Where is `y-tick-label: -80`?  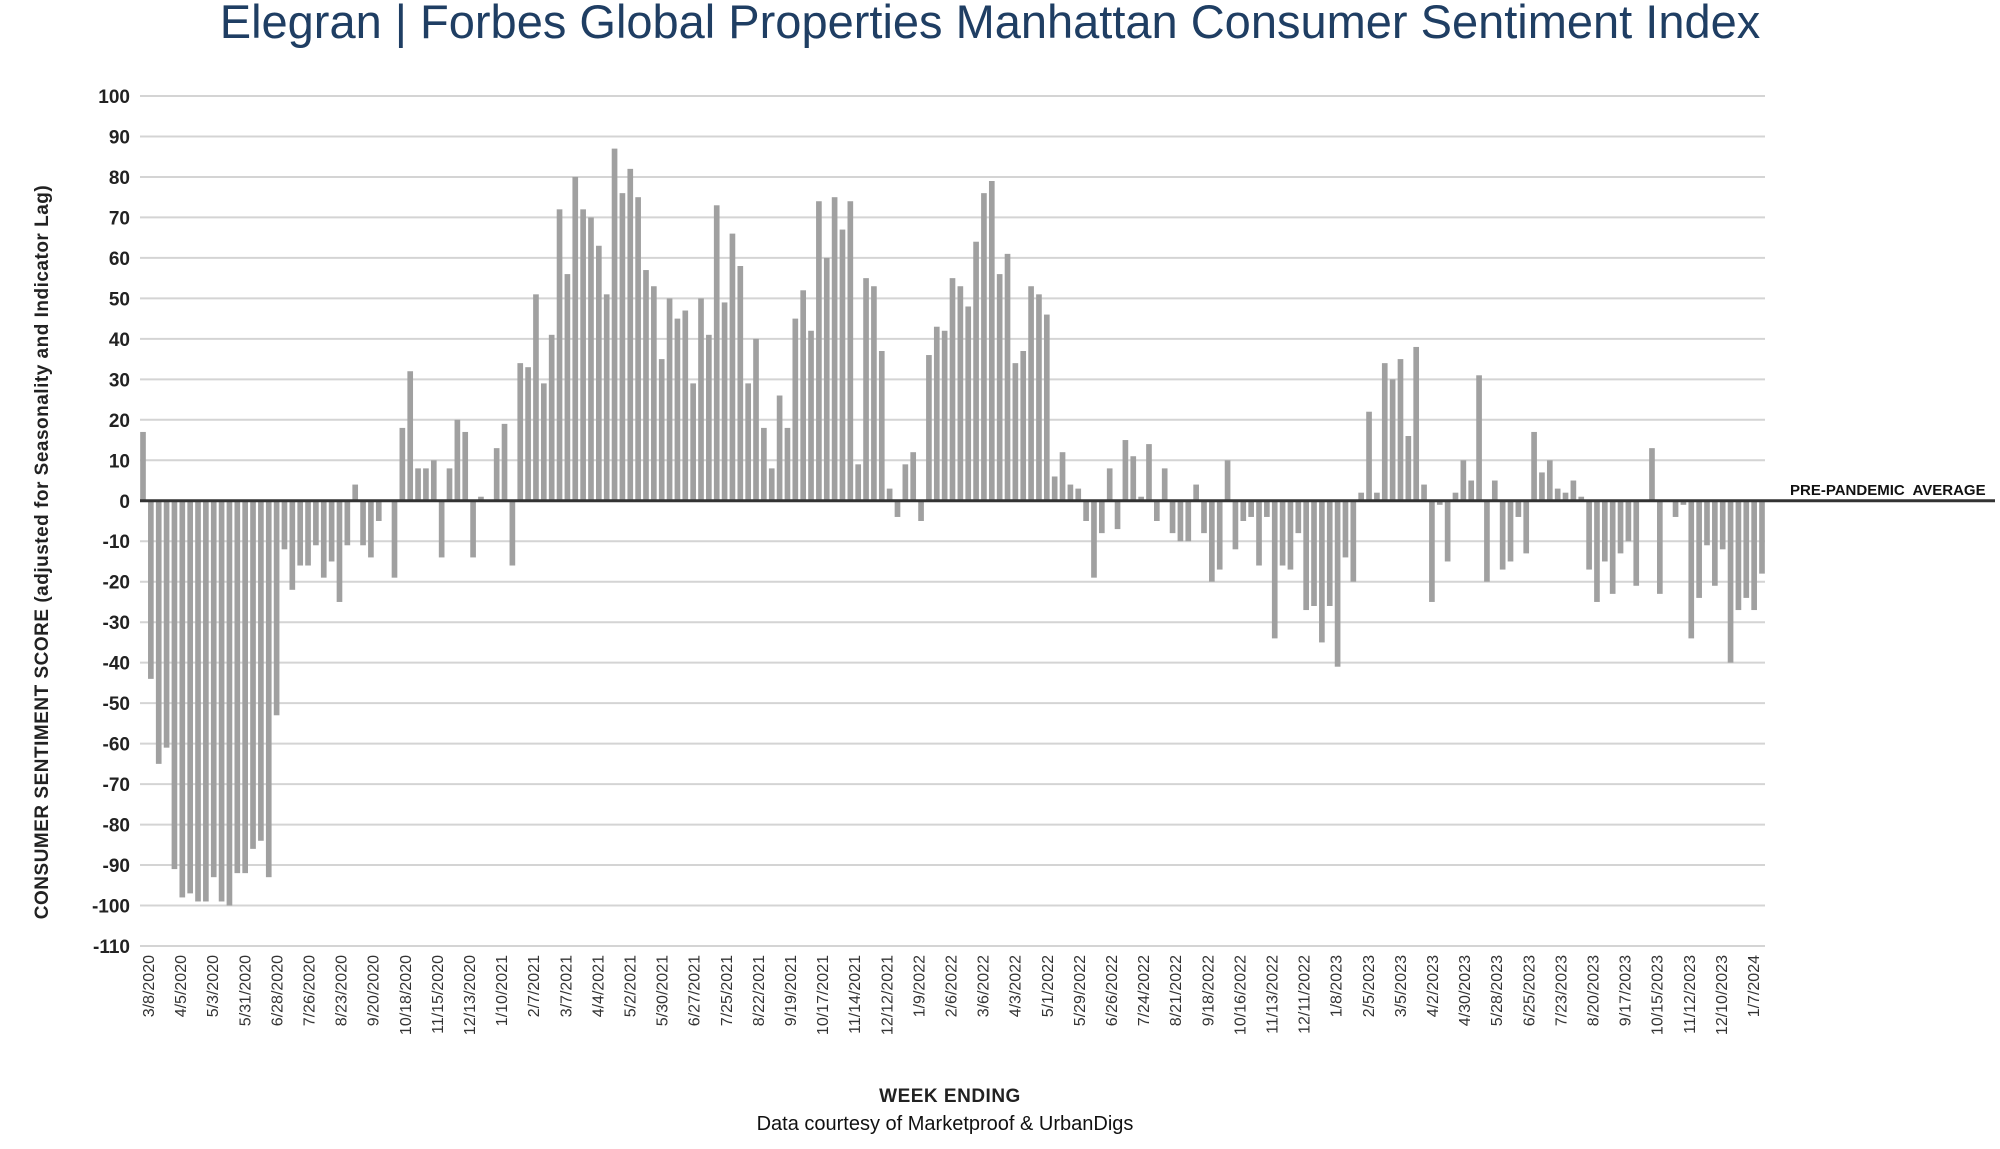
y-tick-label: -80 is located at coordinates (116, 826).